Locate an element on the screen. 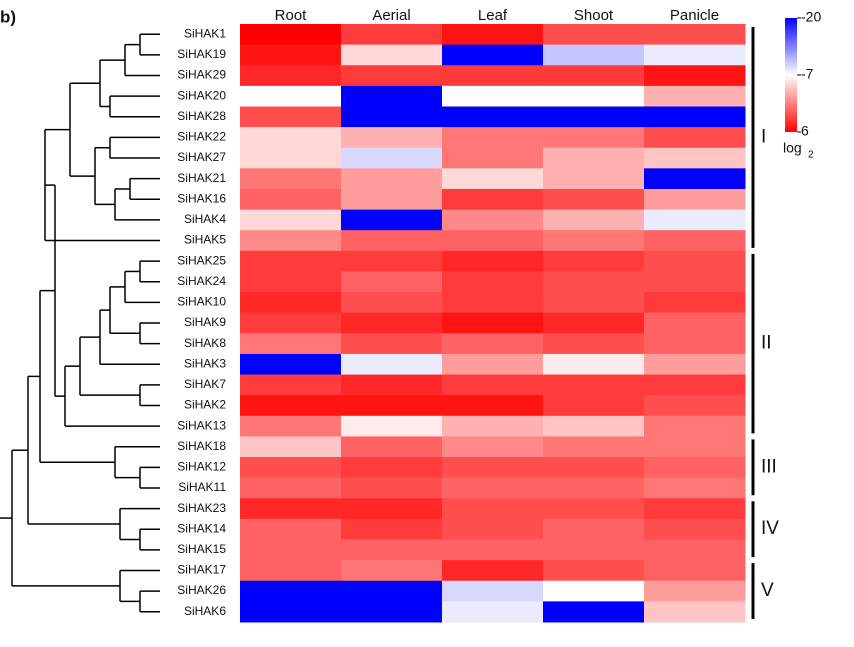 This screenshot has height=647, width=854. row-label: SiHAK22 is located at coordinates (201, 137).